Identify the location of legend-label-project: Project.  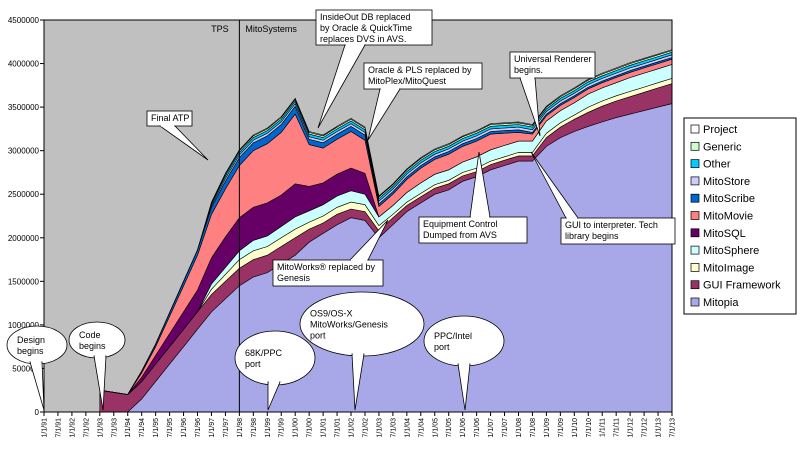
(720, 130).